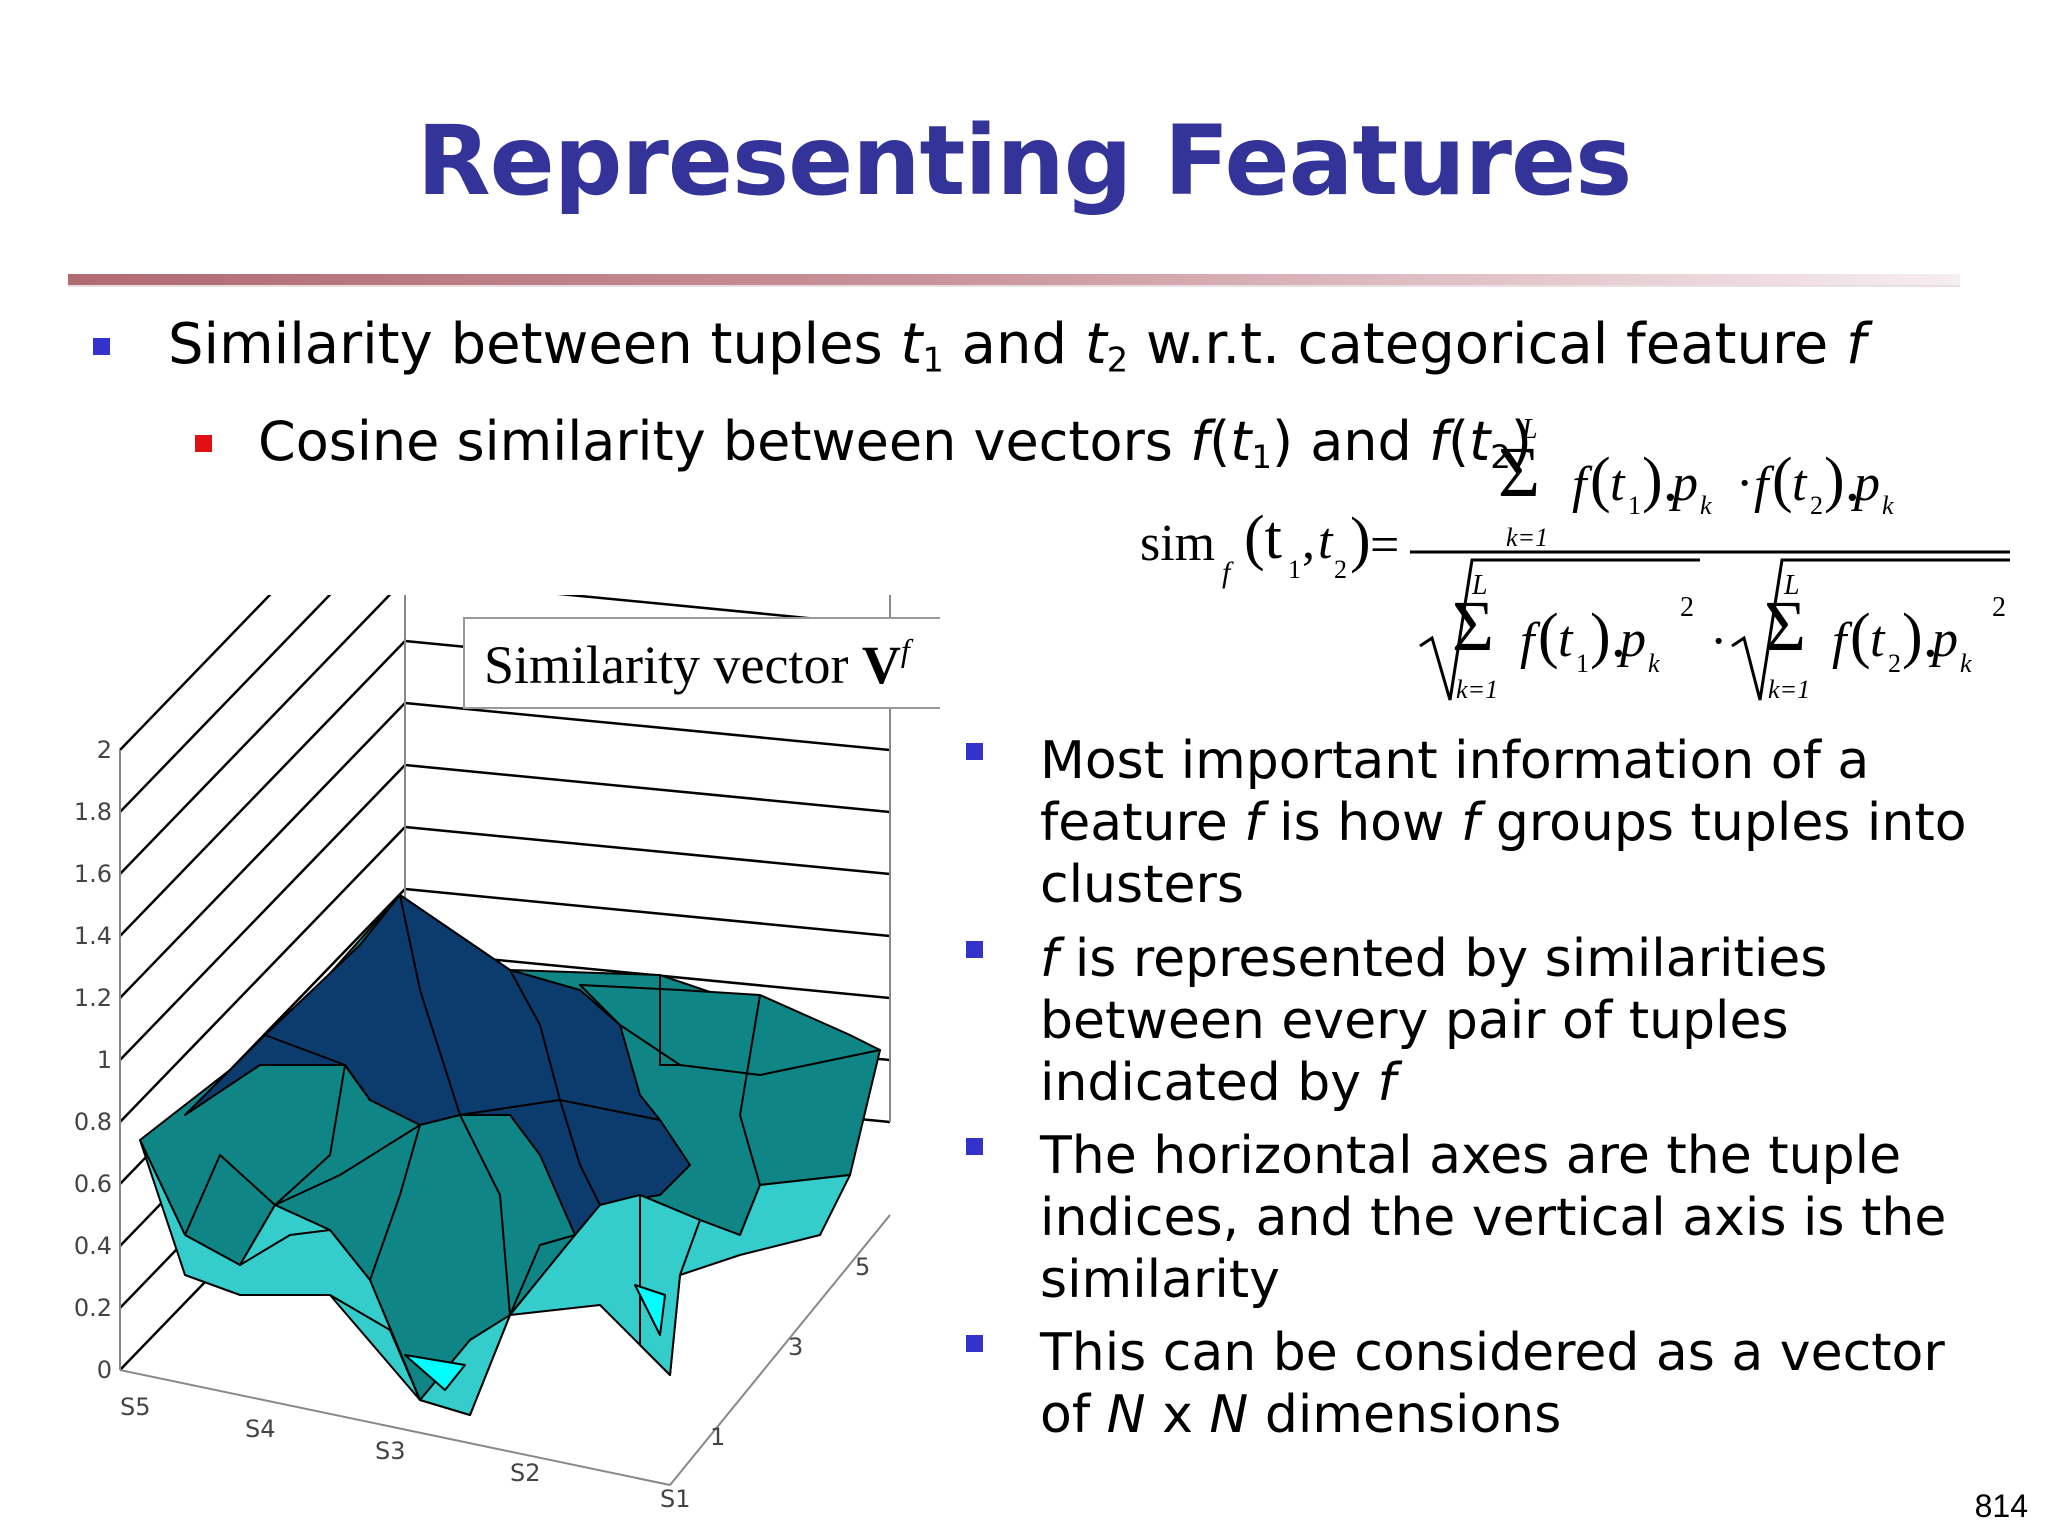 The height and width of the screenshot is (1536, 2048). I want to click on b1-and: and, so click(1014, 344).